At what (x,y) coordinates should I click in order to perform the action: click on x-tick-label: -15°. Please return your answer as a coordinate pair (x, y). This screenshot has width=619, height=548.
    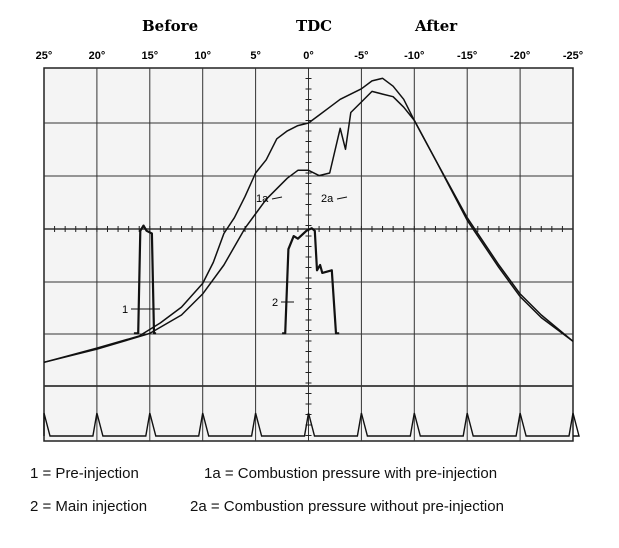
    Looking at the image, I should click on (467, 56).